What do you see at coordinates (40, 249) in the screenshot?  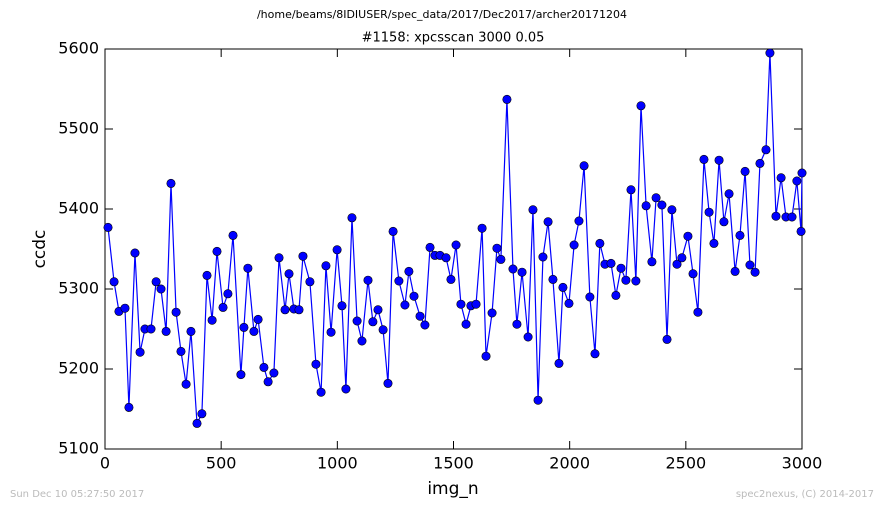 I see `y-axis-label: ccdc` at bounding box center [40, 249].